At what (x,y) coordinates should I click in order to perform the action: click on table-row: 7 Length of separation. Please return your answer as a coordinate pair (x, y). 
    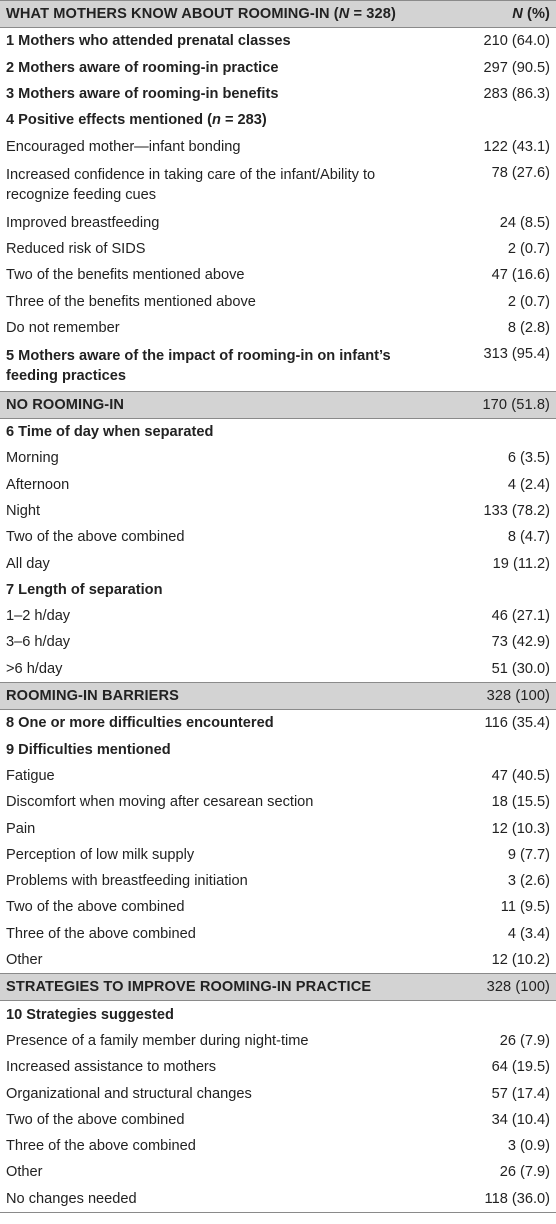
    Looking at the image, I should click on (278, 590).